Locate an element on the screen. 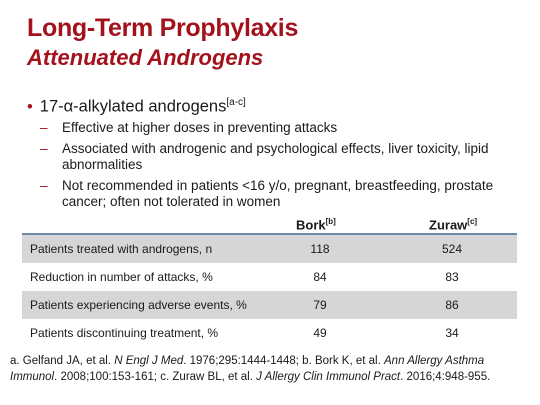 Image resolution: width=540 pixels, height=405 pixels. bork-value: 79 is located at coordinates (320, 305).